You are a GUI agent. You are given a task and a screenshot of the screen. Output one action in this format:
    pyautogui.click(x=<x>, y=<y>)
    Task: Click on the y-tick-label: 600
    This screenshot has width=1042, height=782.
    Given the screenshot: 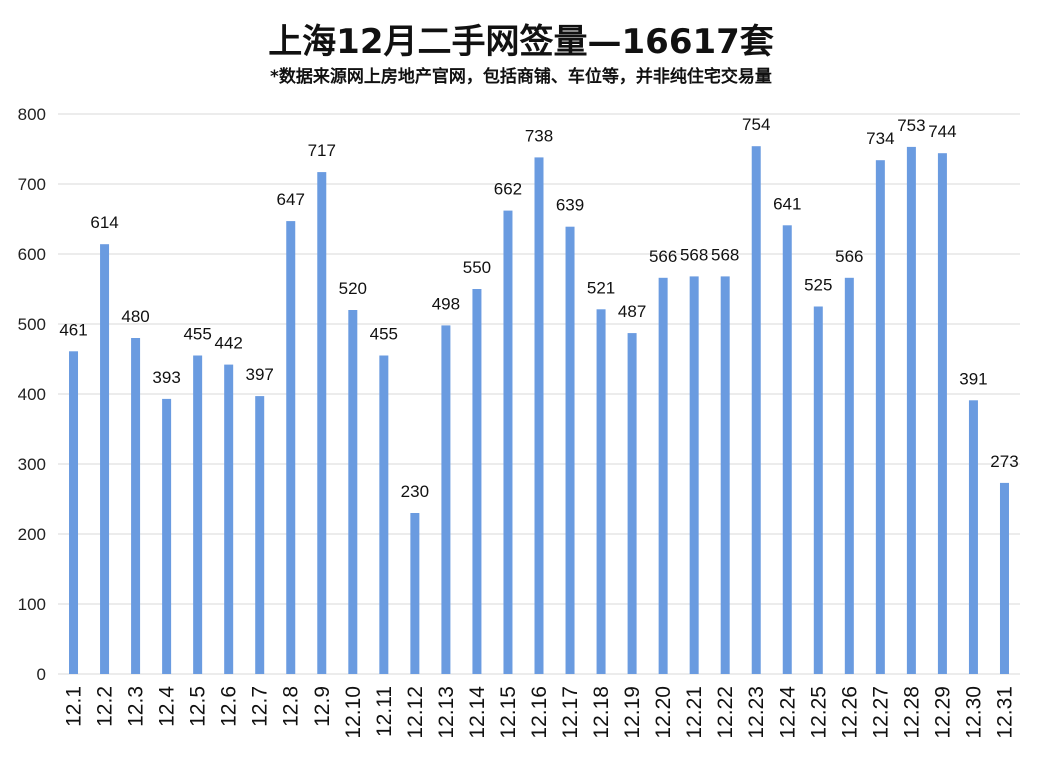 What is the action you would take?
    pyautogui.click(x=32, y=254)
    